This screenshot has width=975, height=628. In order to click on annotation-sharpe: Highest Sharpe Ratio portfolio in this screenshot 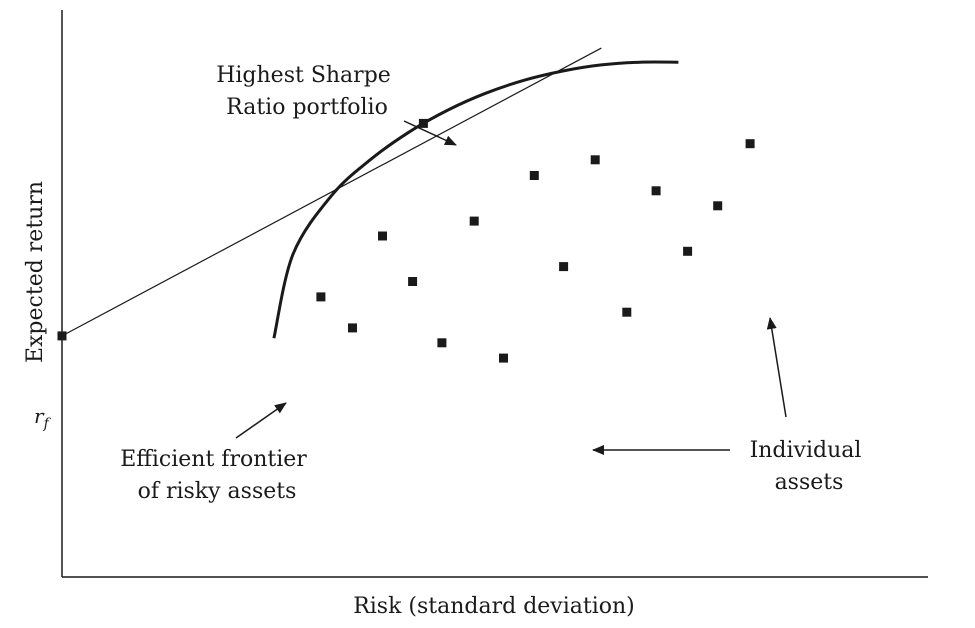, I will do `click(307, 91)`.